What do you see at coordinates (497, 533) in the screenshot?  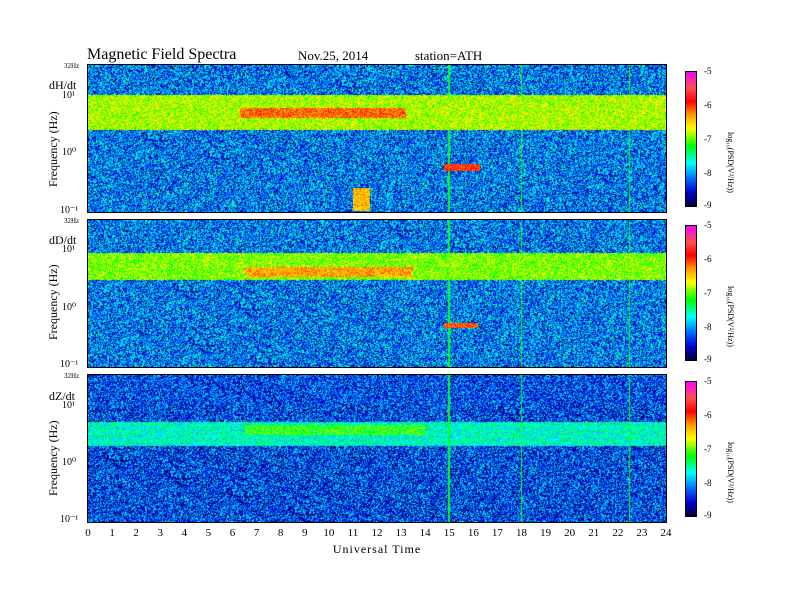 I see `x-tick-label: 17` at bounding box center [497, 533].